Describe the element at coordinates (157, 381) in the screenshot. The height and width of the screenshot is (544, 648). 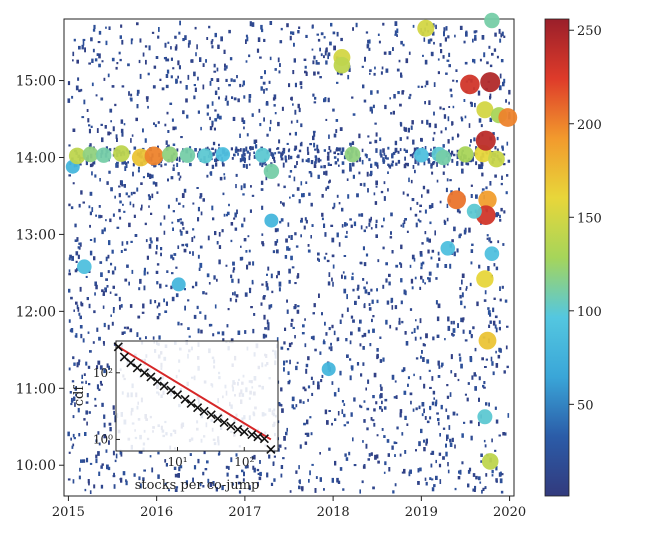
I see `inset-point` at that location.